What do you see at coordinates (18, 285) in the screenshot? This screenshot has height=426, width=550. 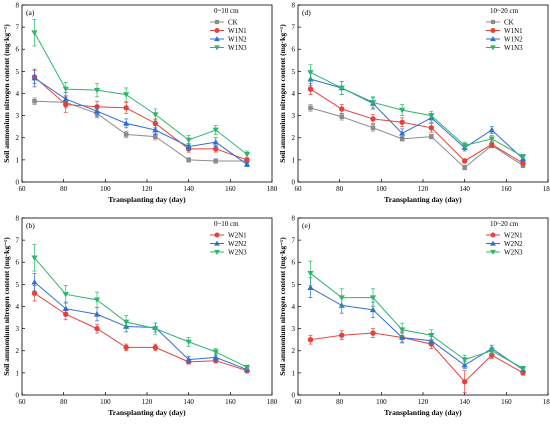 I see `y-tick-label: 5` at bounding box center [18, 285].